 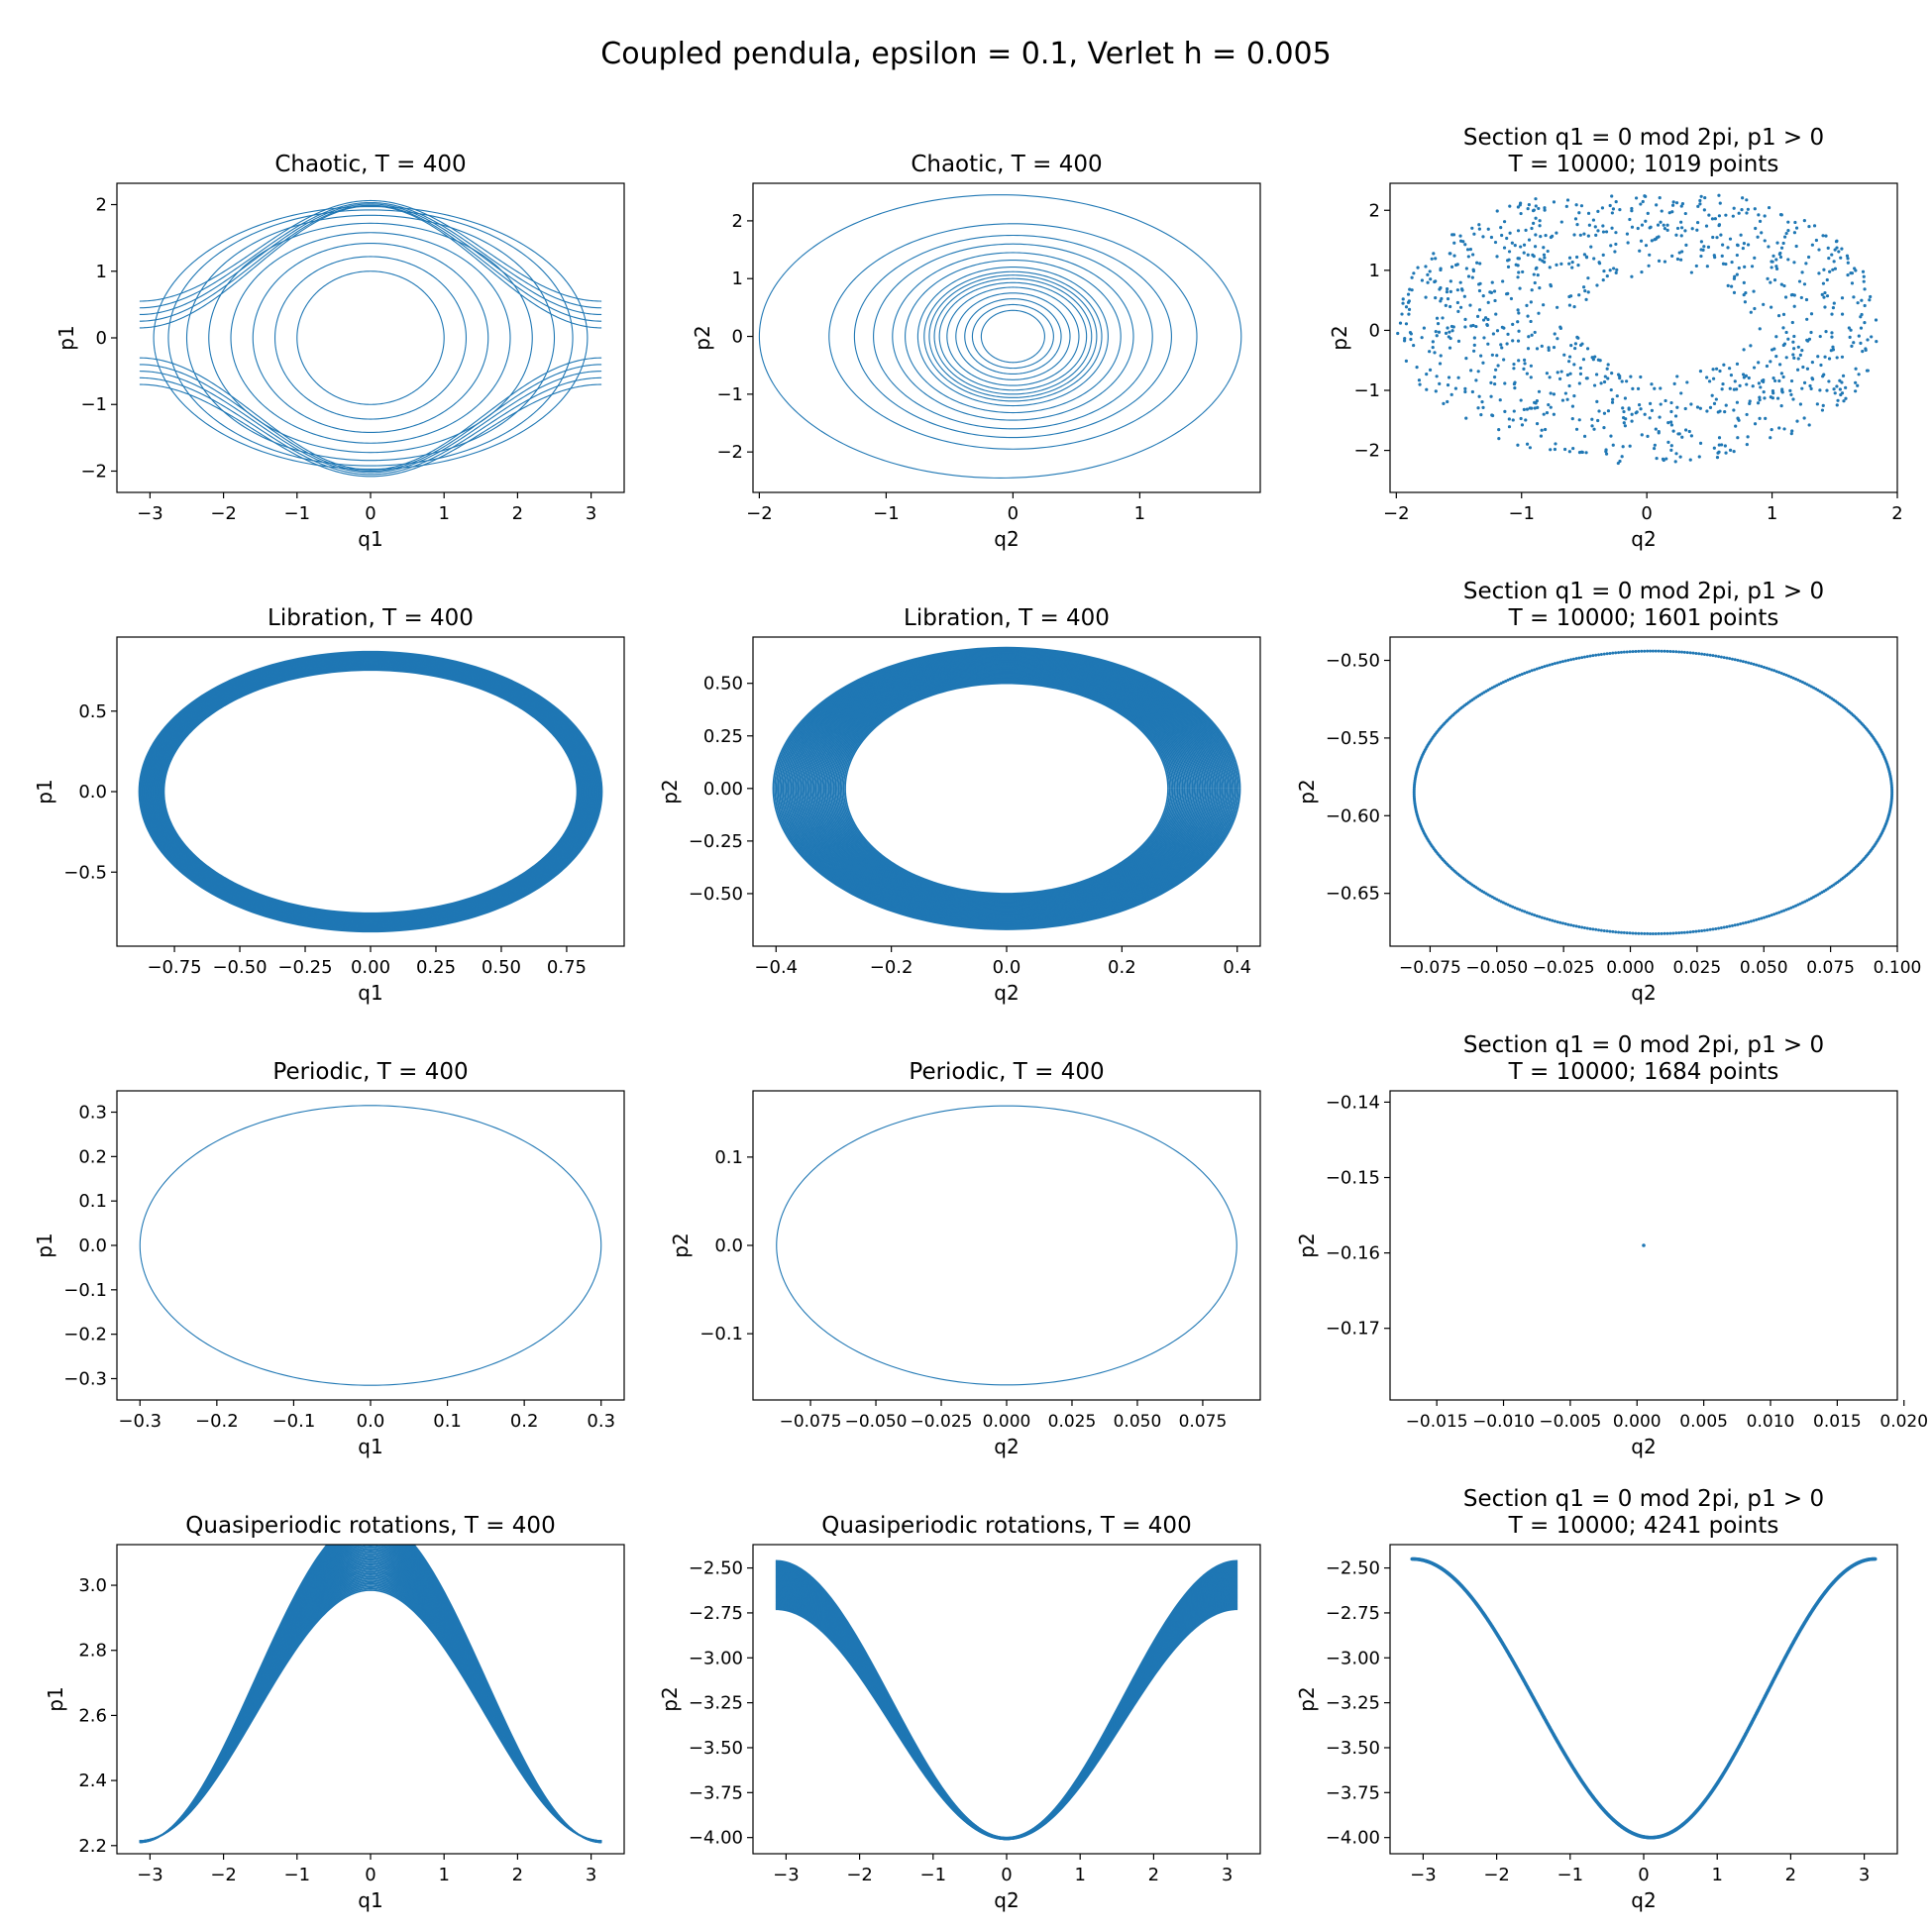 I want to click on y-tick-label: −3.50, so click(x=1353, y=1748).